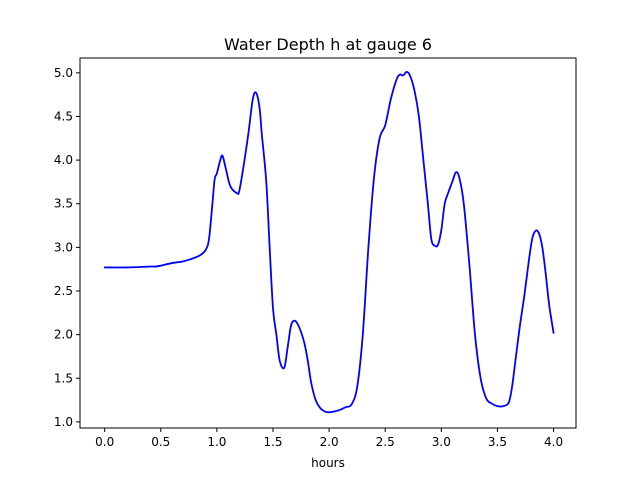 The height and width of the screenshot is (480, 640). I want to click on y-tick-label: 2.0, so click(63, 335).